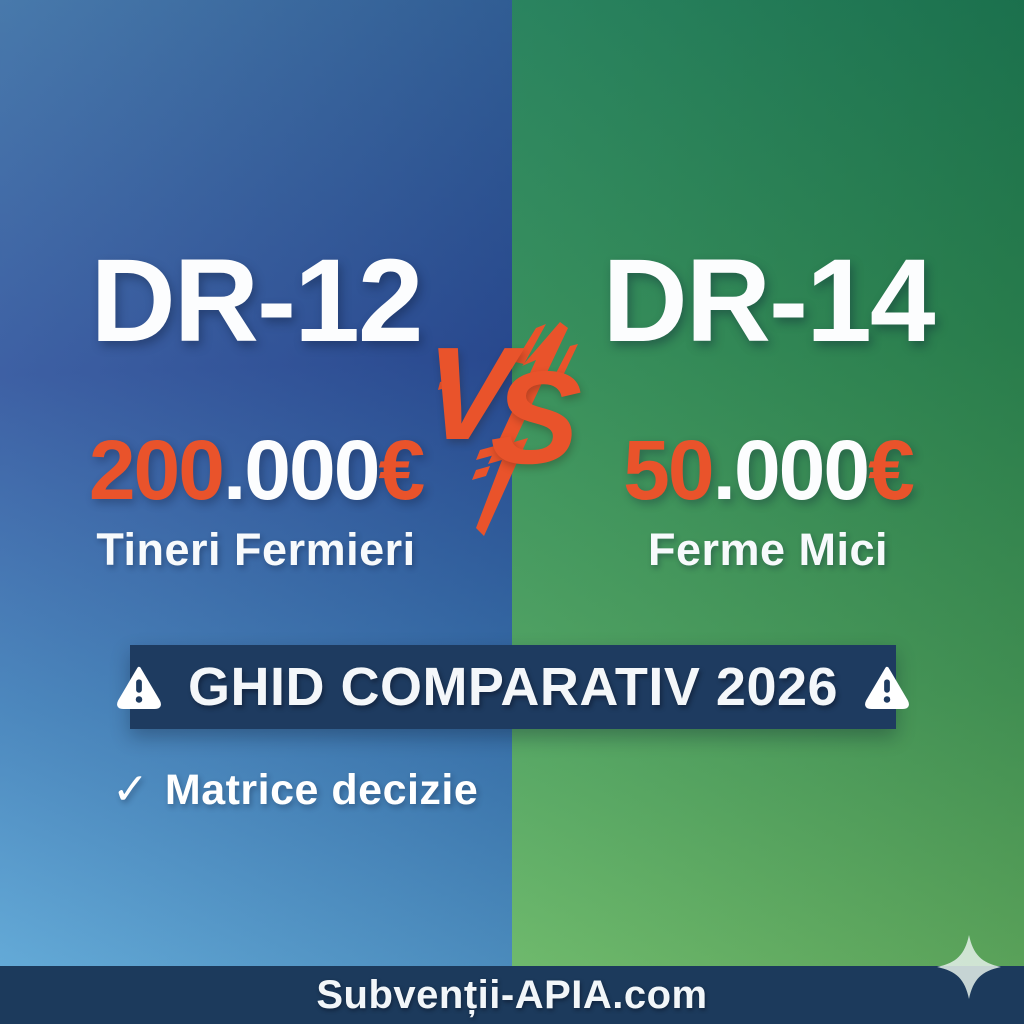 This screenshot has height=1024, width=1024. Describe the element at coordinates (768, 549) in the screenshot. I see `right-subtitle: Ferme Mici` at that location.